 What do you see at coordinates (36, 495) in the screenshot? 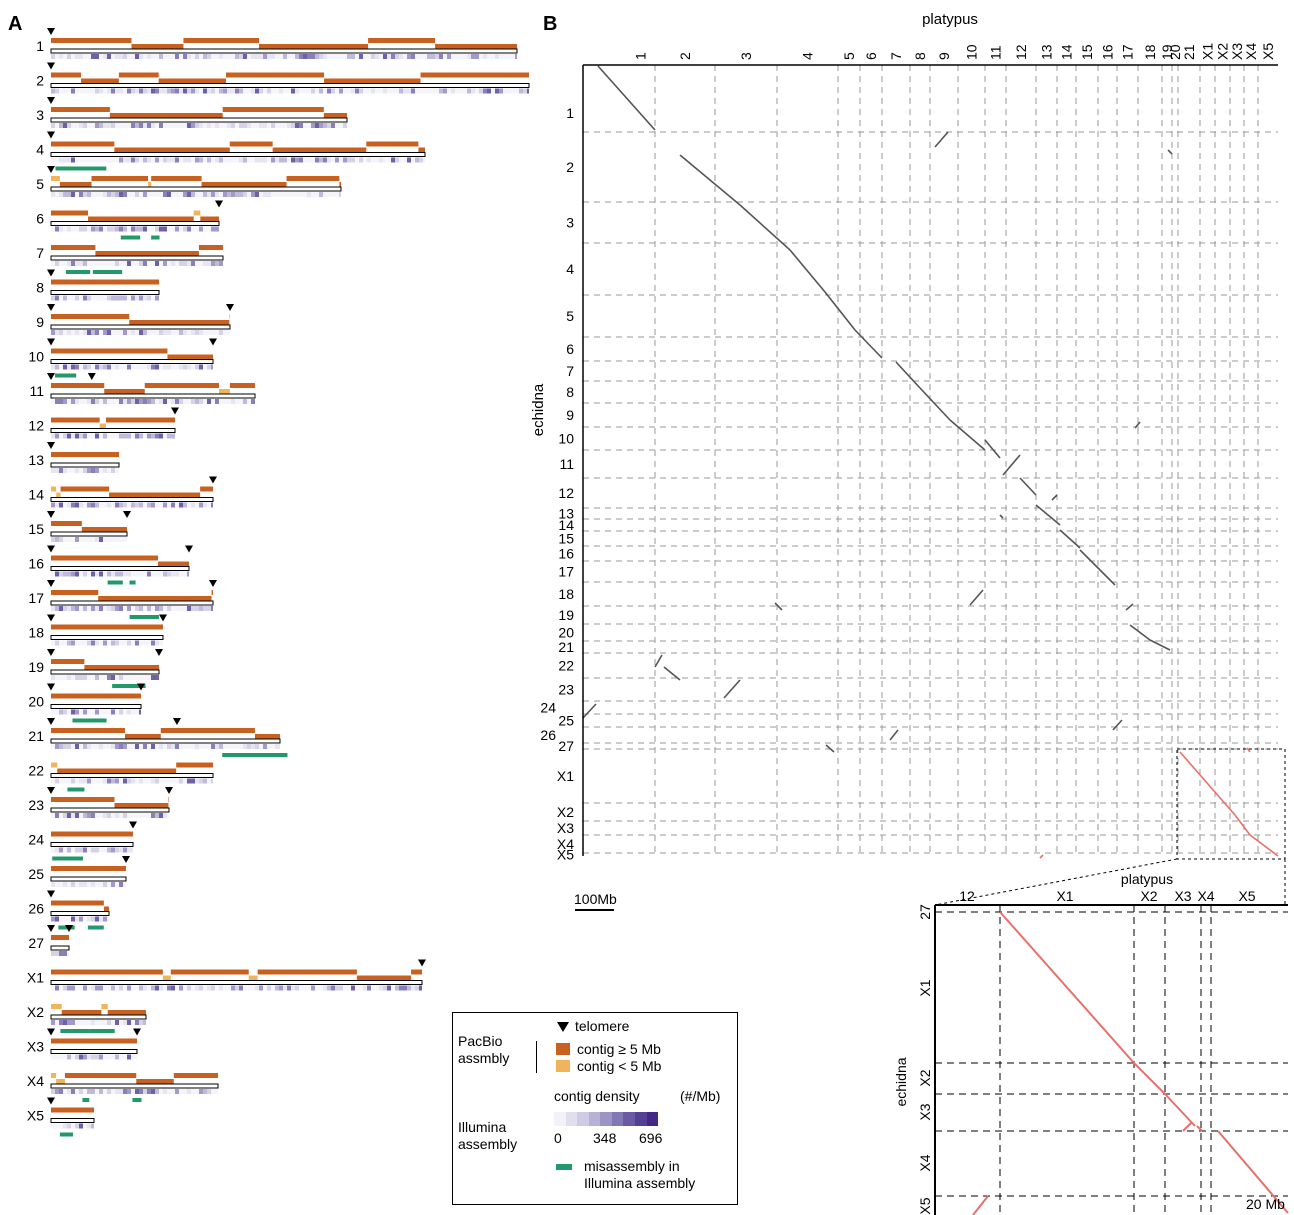
I see `chromosome-label: 14` at bounding box center [36, 495].